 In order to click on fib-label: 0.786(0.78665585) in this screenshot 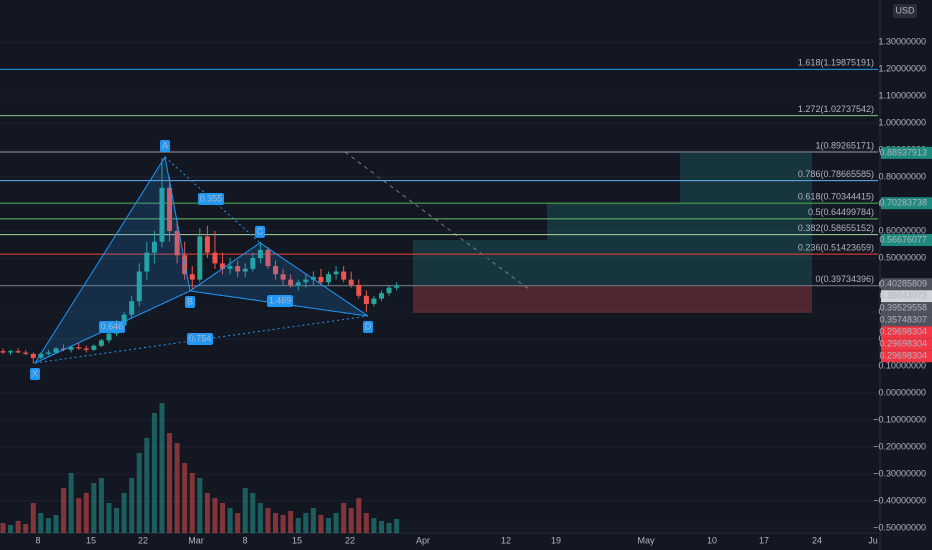, I will do `click(836, 174)`.